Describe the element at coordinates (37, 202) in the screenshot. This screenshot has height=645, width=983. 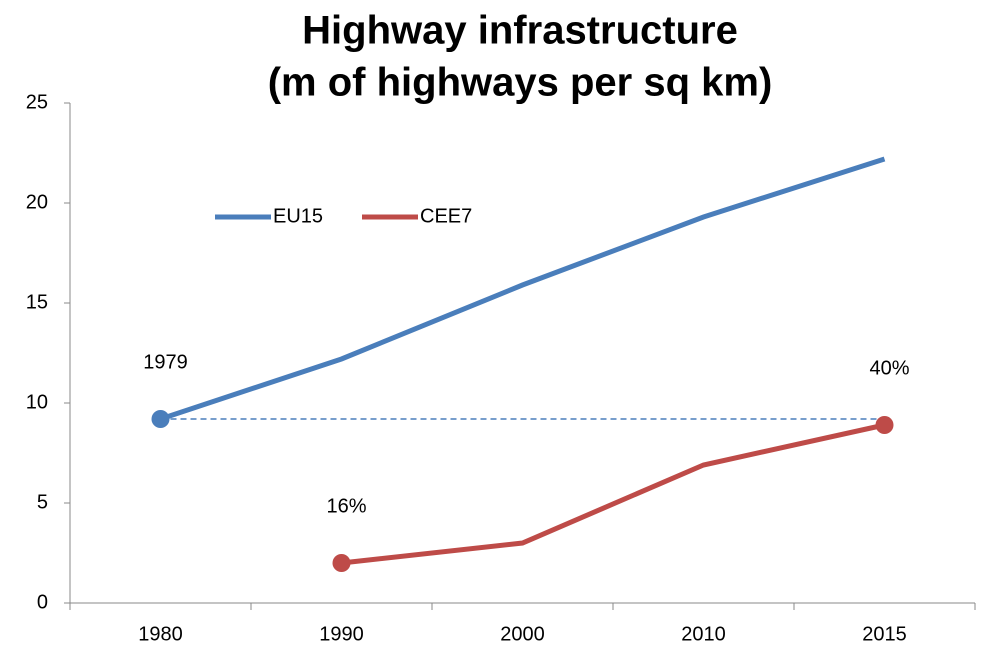
I see `y-tick-label: 20` at that location.